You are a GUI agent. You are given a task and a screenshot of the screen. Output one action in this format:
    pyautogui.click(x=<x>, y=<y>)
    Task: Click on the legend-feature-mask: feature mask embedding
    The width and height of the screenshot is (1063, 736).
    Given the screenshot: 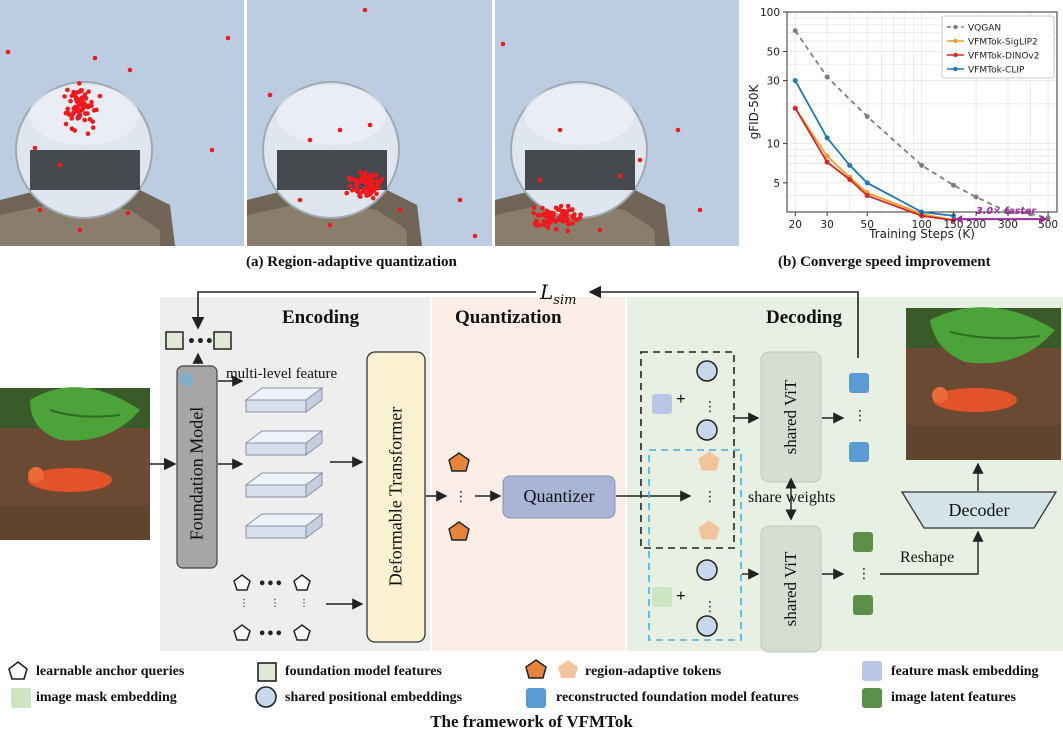 What is the action you would take?
    pyautogui.click(x=965, y=671)
    